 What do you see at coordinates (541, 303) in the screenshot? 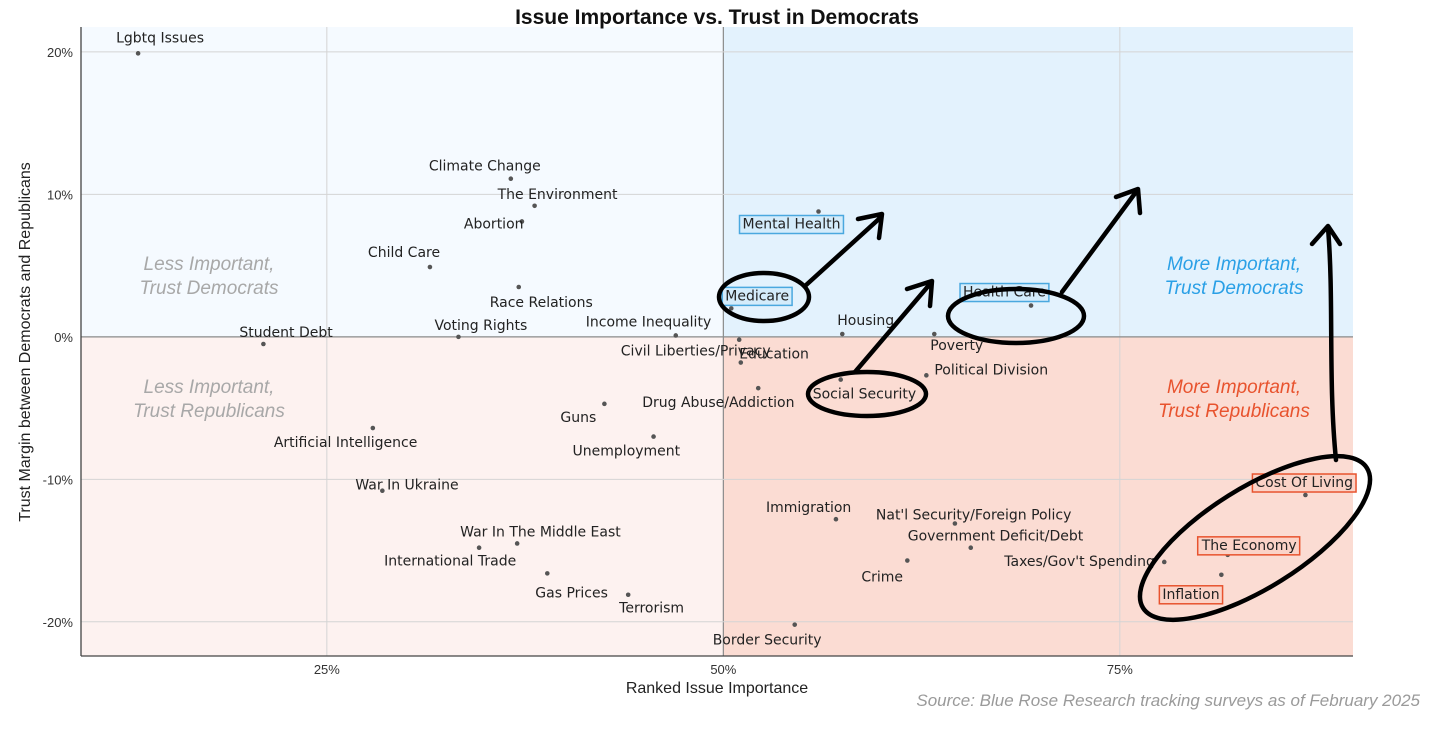
I see `point-label-race-relations: Race Relations` at bounding box center [541, 303].